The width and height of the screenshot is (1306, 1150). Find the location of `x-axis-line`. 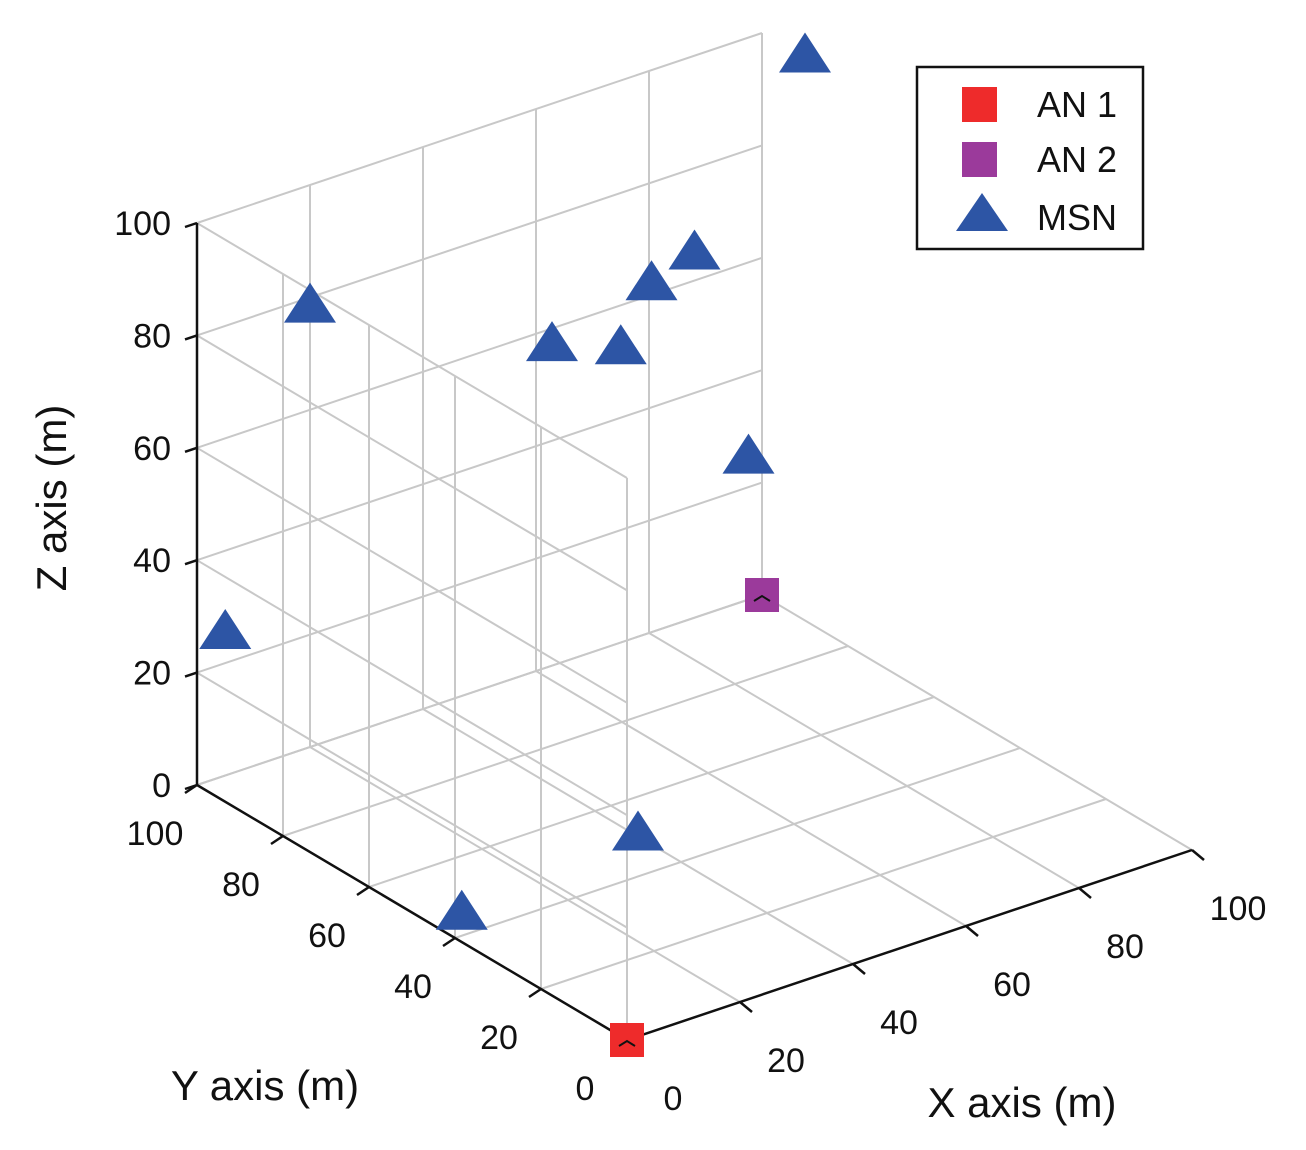

x-axis-line is located at coordinates (909, 945).